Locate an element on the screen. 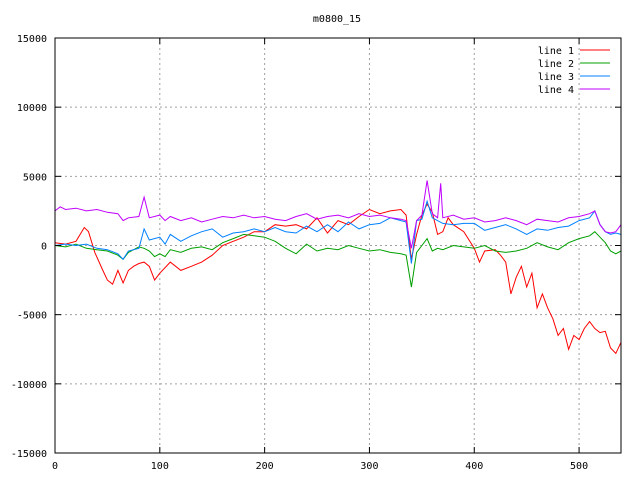  y-tick-label: 5000 is located at coordinates (35, 177).